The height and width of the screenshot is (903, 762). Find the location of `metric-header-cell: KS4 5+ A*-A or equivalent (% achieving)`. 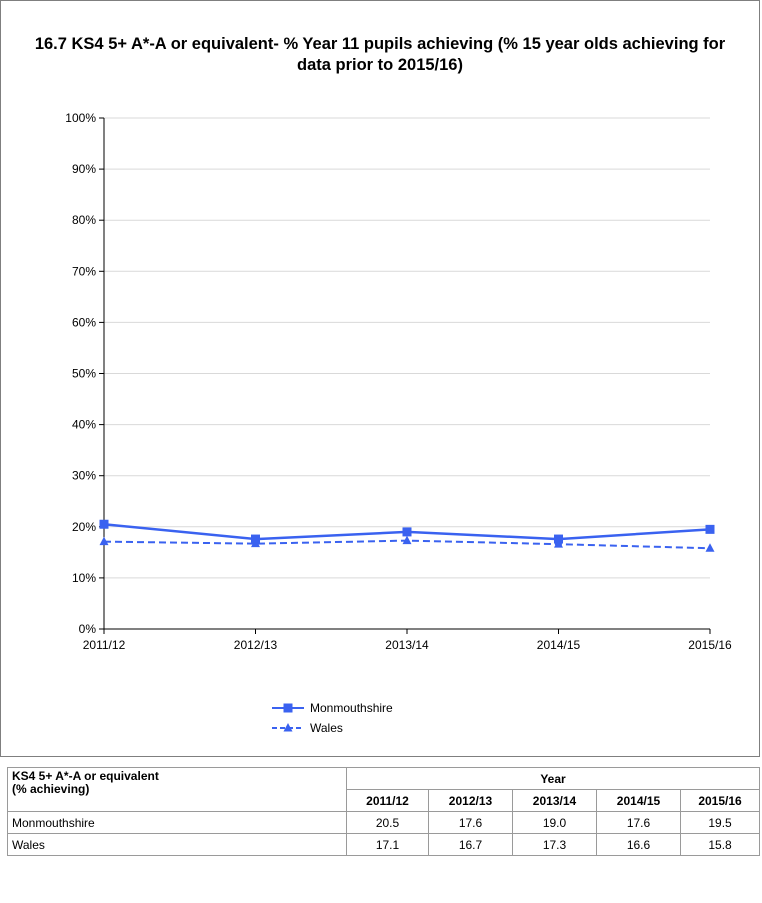

metric-header-cell: KS4 5+ A*-A or equivalent (% achieving) is located at coordinates (177, 789).